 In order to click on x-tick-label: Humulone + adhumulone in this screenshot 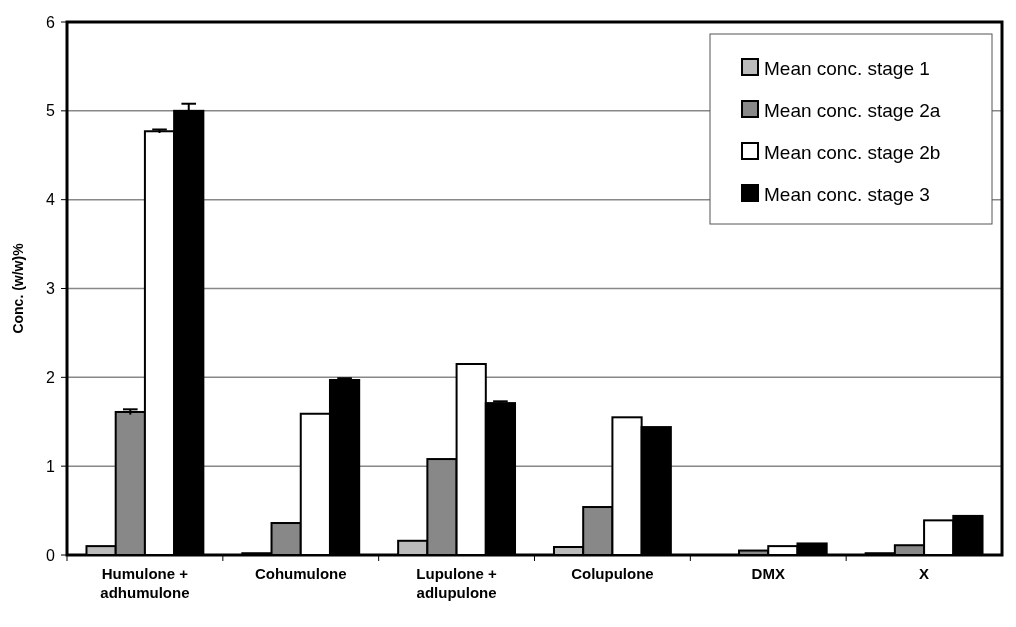, I will do `click(145, 583)`.